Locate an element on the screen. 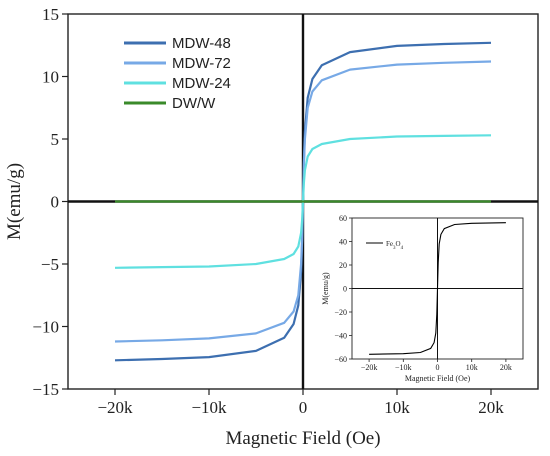 The image size is (550, 456). legend-label-dw-w: DW/W is located at coordinates (194, 103).